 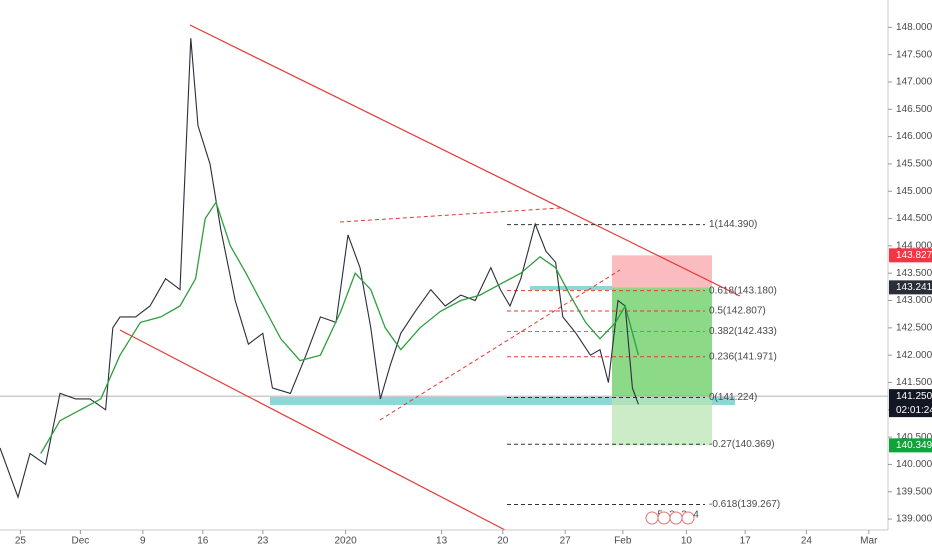 I want to click on y-tick-label: 140.000, so click(x=914, y=464).